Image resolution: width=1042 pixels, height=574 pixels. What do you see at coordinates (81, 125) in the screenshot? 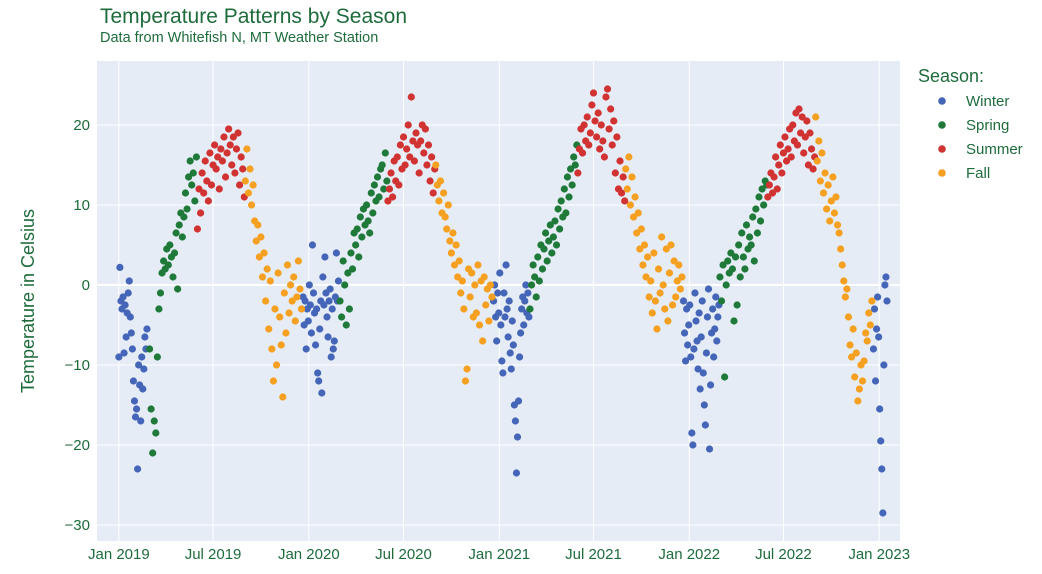
I see `y-tick-label: 20` at bounding box center [81, 125].